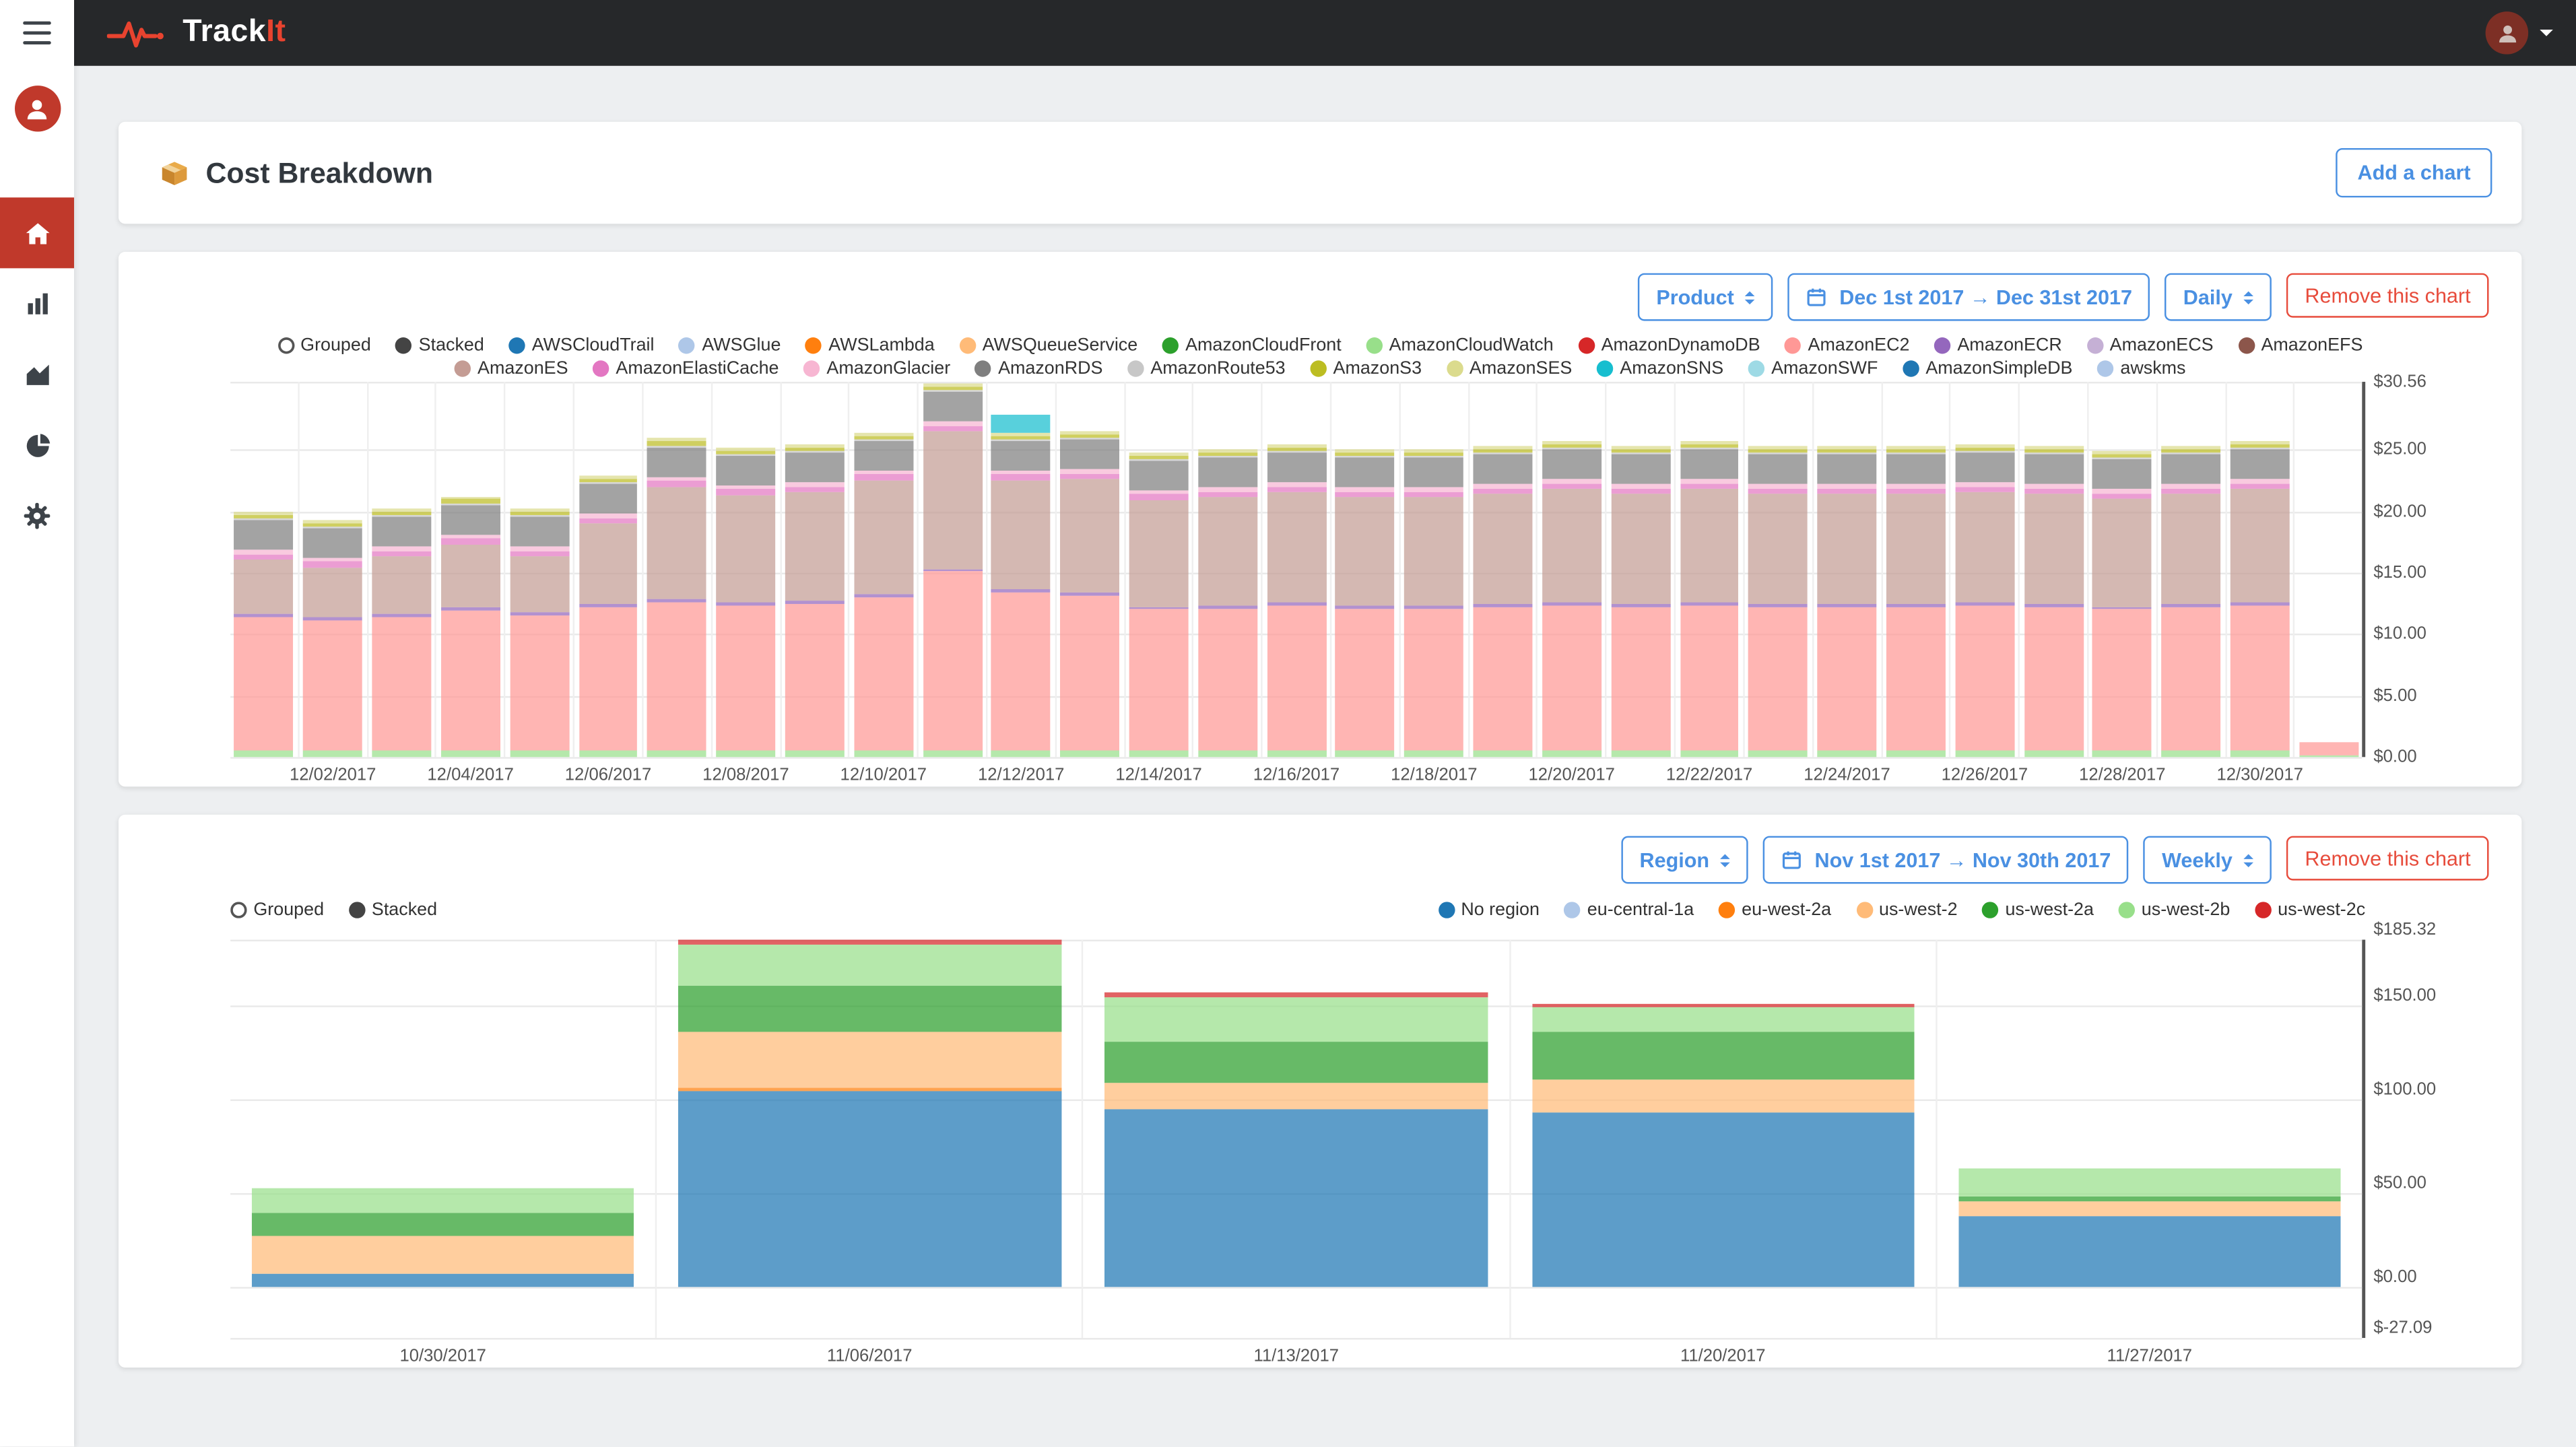  I want to click on interval-select: Daily, so click(2218, 297).